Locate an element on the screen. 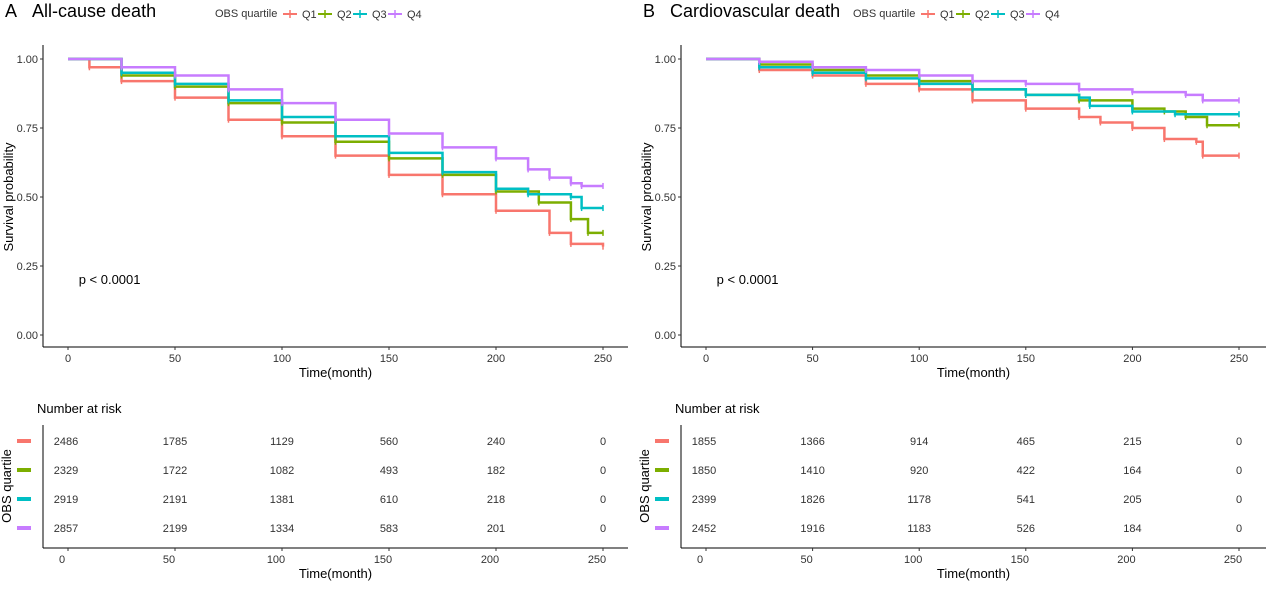  risk-count: 1334 is located at coordinates (282, 529).